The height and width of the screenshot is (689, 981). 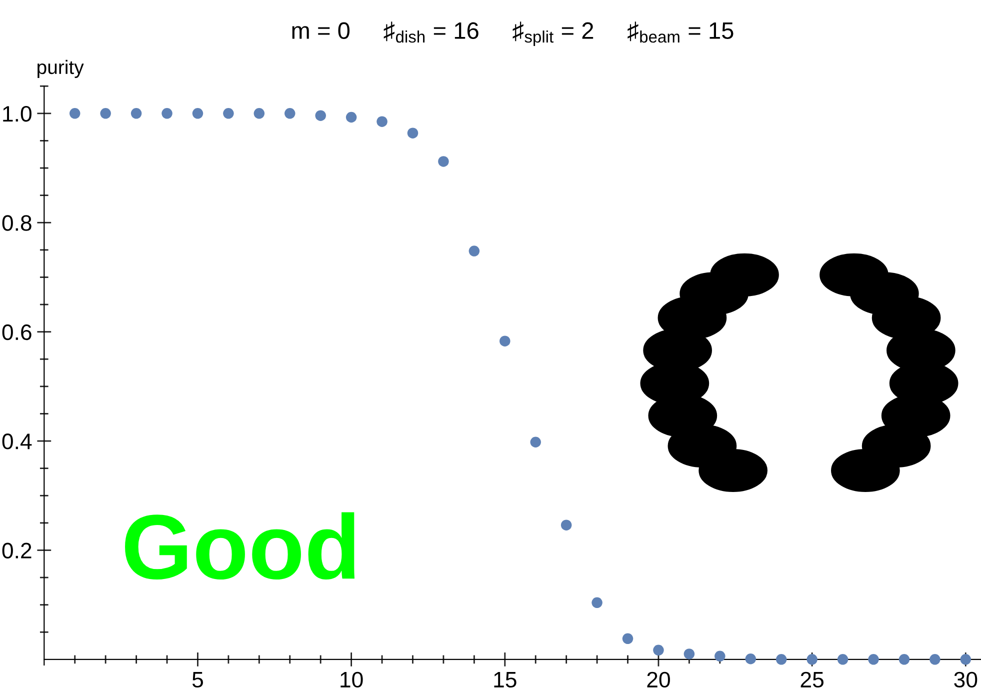 I want to click on y-tick-label: 0.6, so click(x=17, y=332).